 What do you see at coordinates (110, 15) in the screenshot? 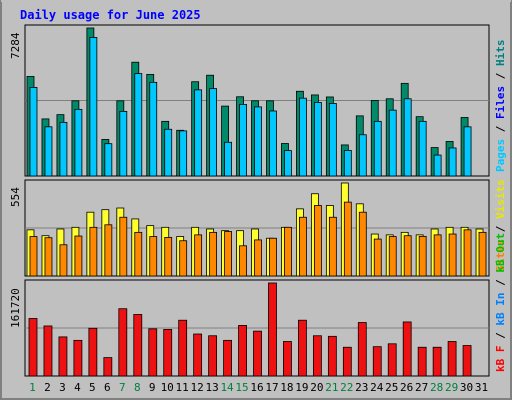
I see `chart-title: Daily usage for June 2025` at bounding box center [110, 15].